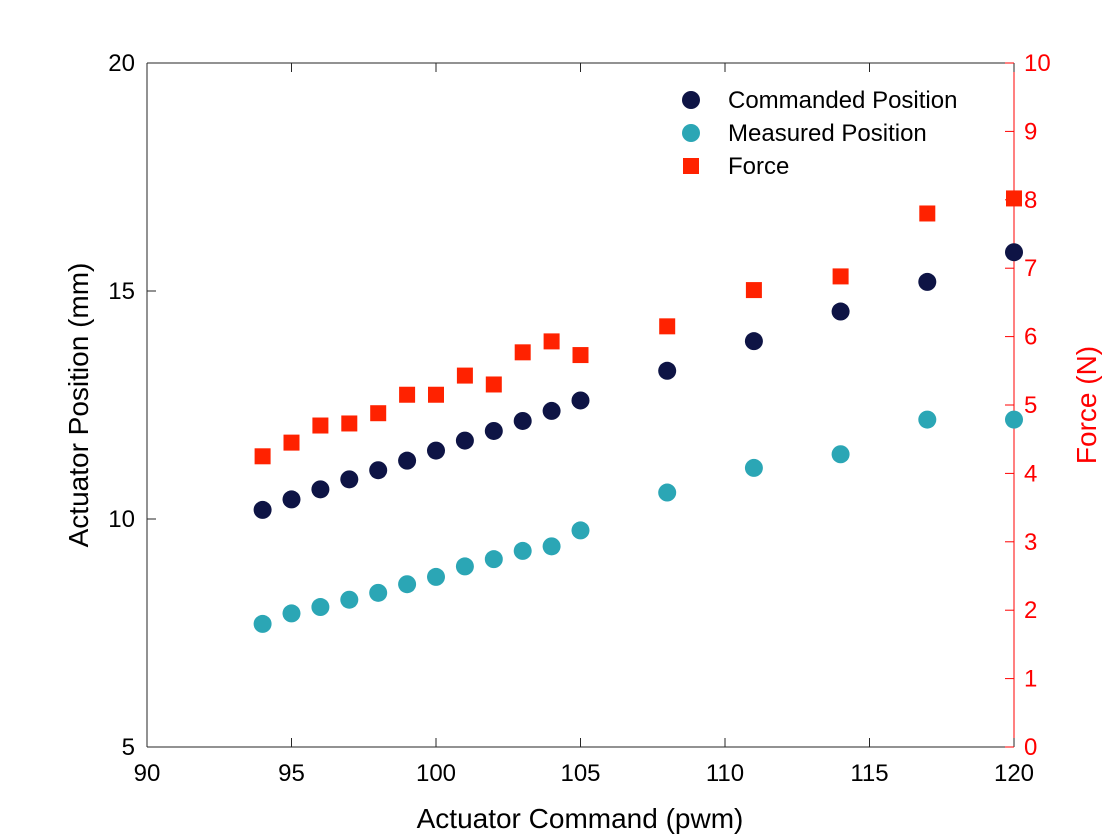 This screenshot has height=840, width=1120. I want to click on y2-tick-label: 4, so click(1030, 473).